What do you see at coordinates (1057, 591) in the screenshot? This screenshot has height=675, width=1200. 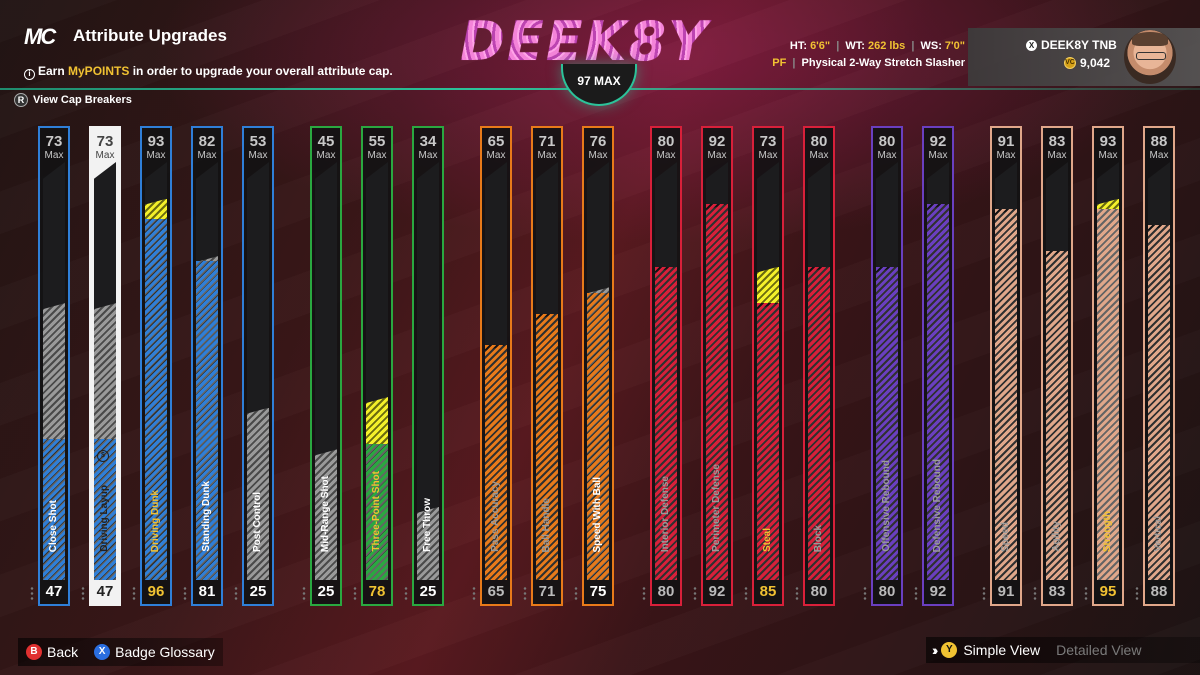 I see `attribute-current-value: 83` at bounding box center [1057, 591].